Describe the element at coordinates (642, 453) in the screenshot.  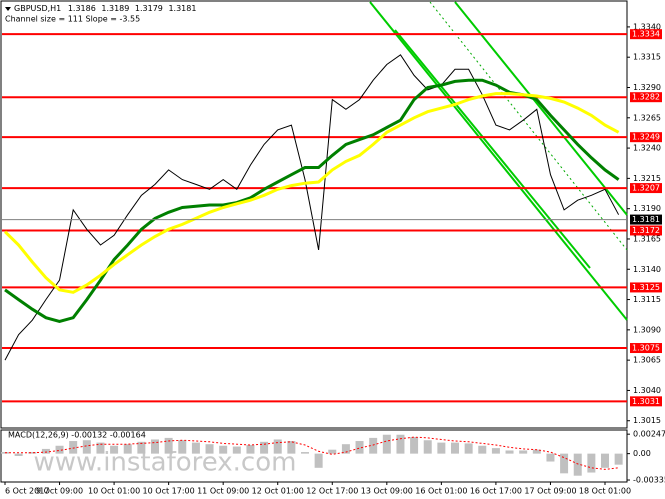
I see `y-tick-label: 0.00` at that location.